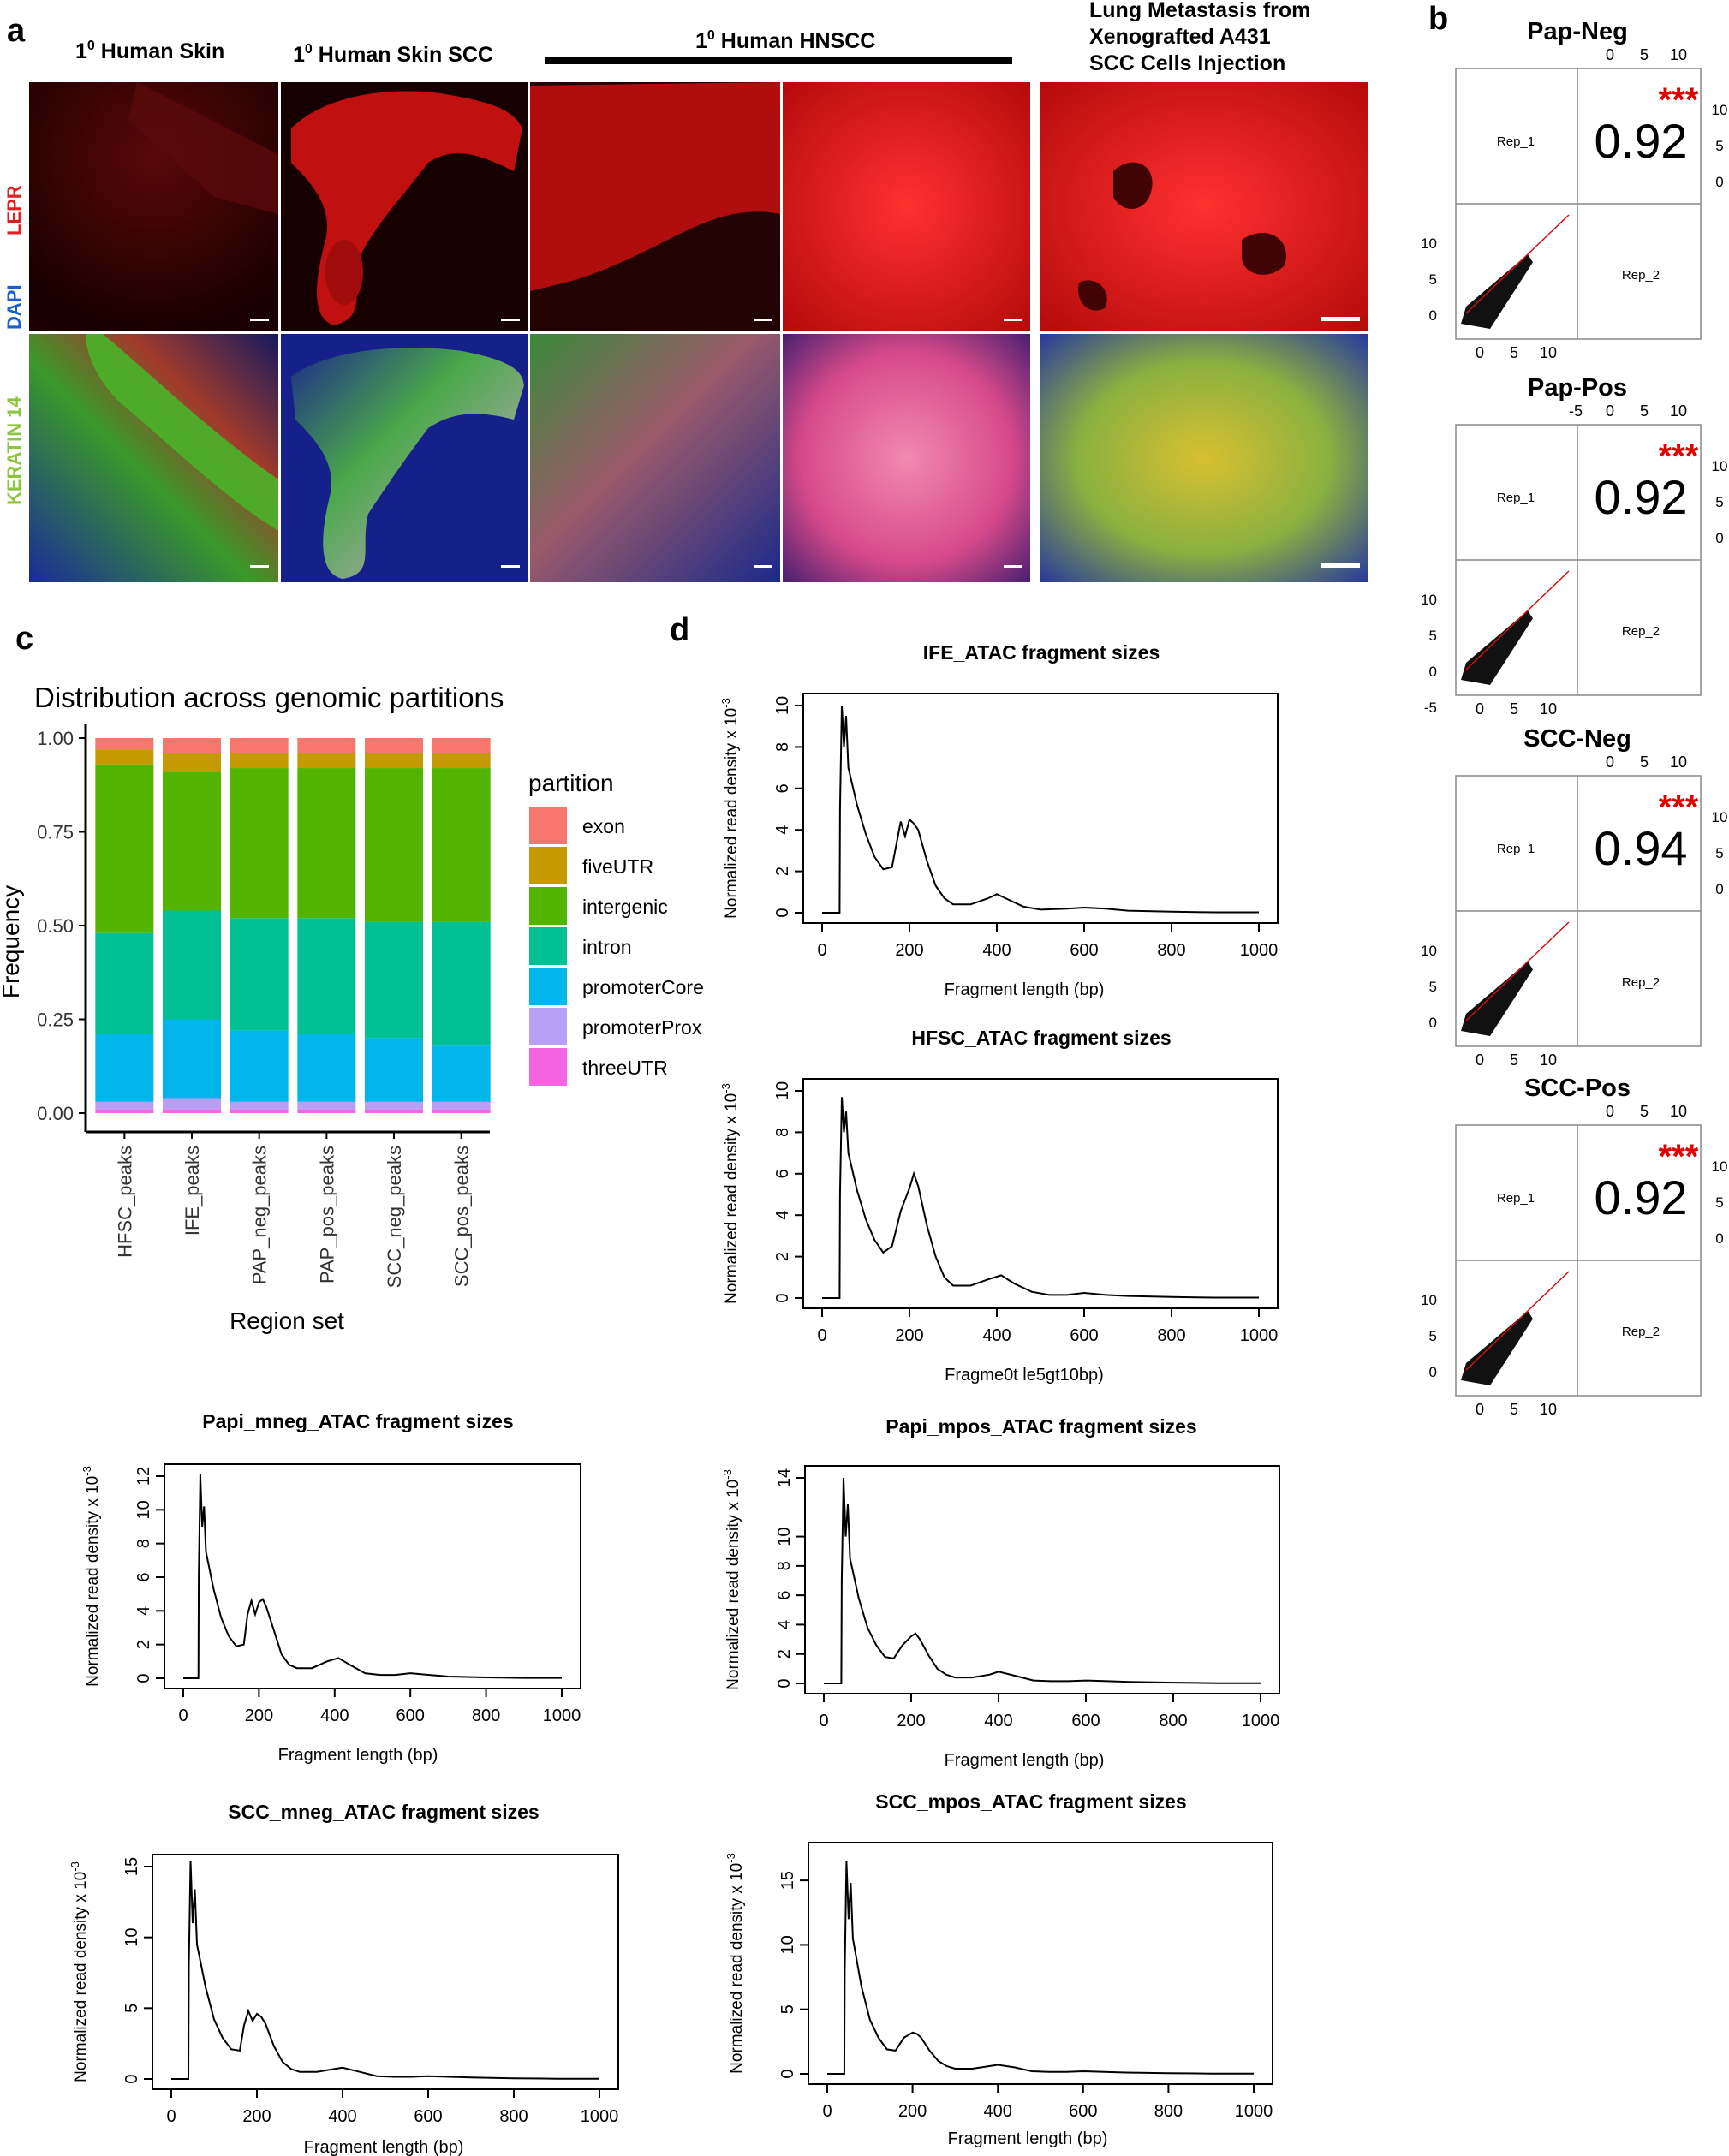  What do you see at coordinates (1041, 1038) in the screenshot?
I see `plot-title: HFSC_ATAC fragment sizes` at bounding box center [1041, 1038].